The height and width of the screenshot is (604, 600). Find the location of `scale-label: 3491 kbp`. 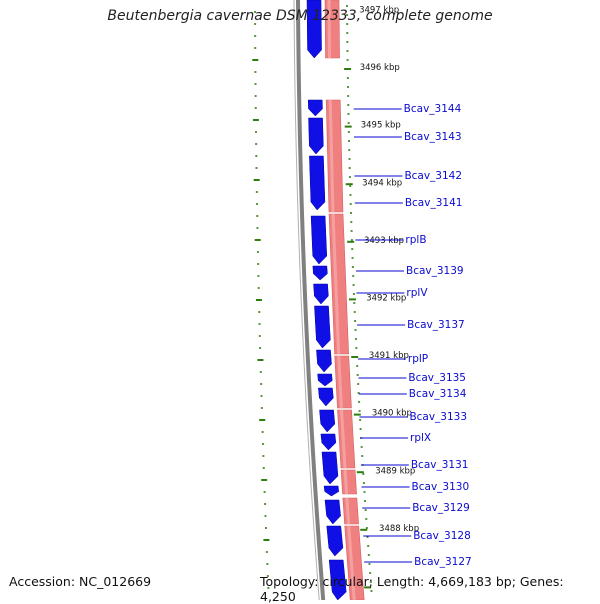

scale-label: 3491 kbp is located at coordinates (389, 356).